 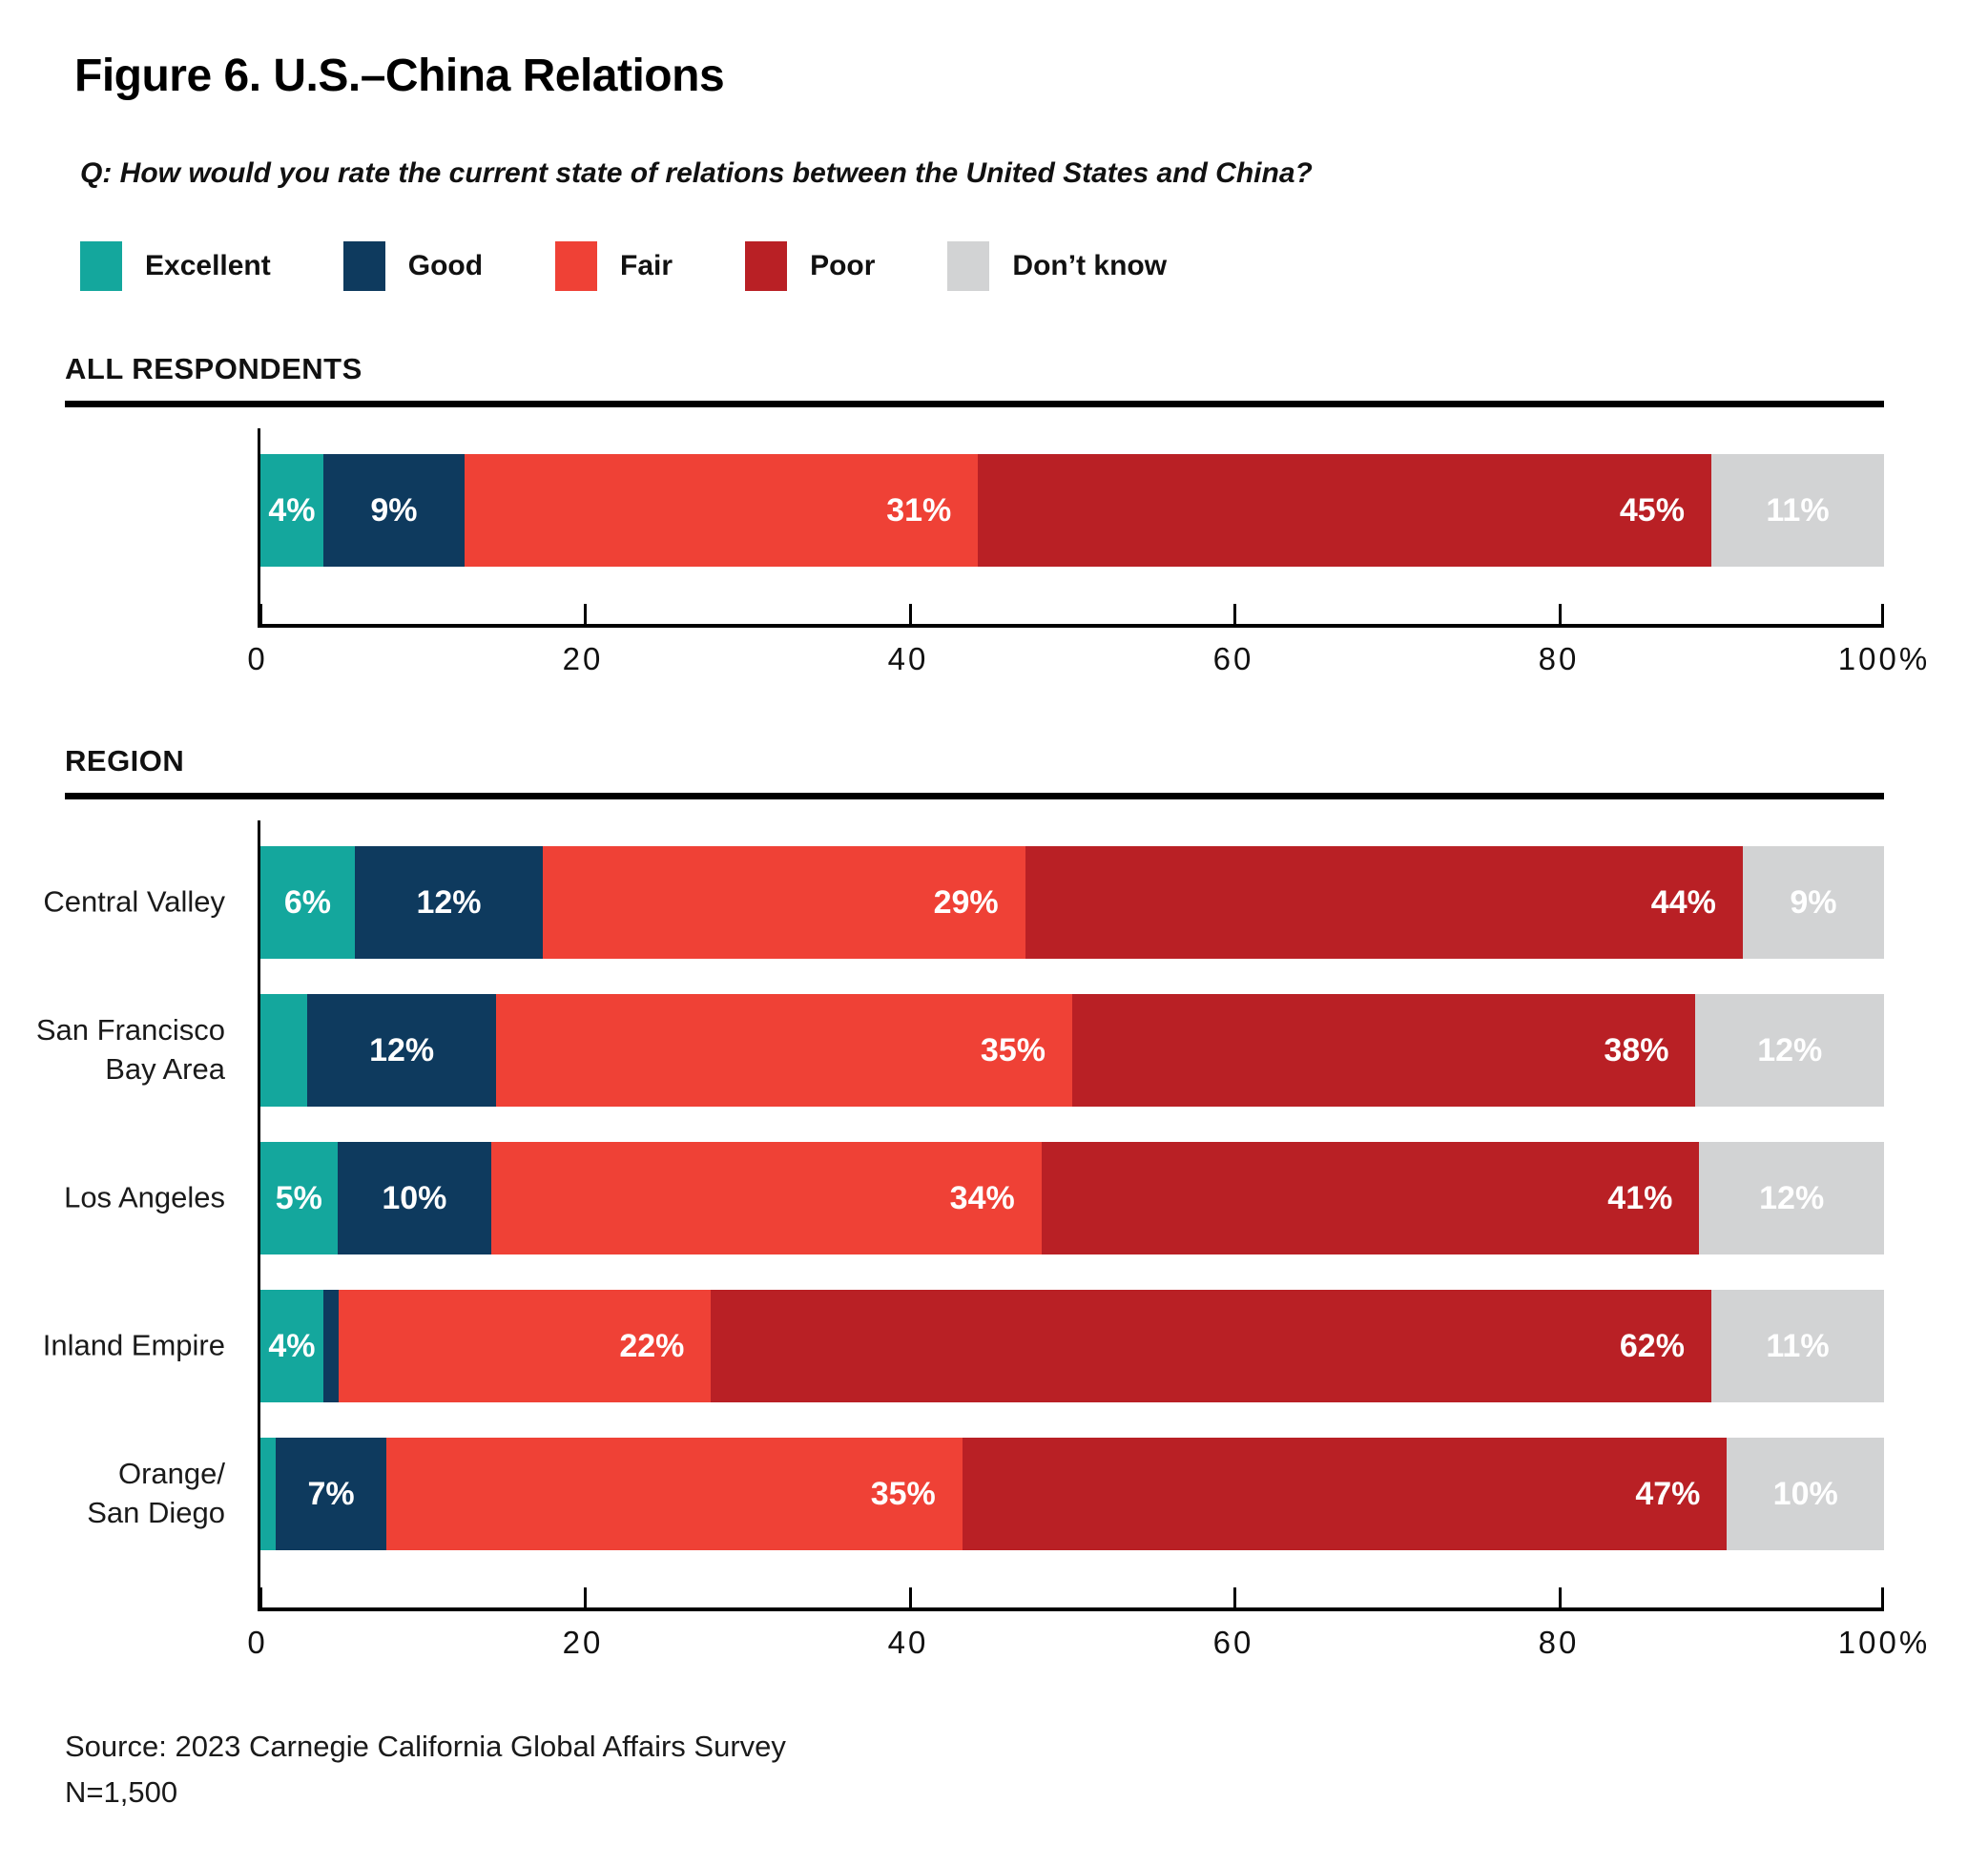 What do you see at coordinates (1884, 1642) in the screenshot?
I see `axis-tick-label: 100%` at bounding box center [1884, 1642].